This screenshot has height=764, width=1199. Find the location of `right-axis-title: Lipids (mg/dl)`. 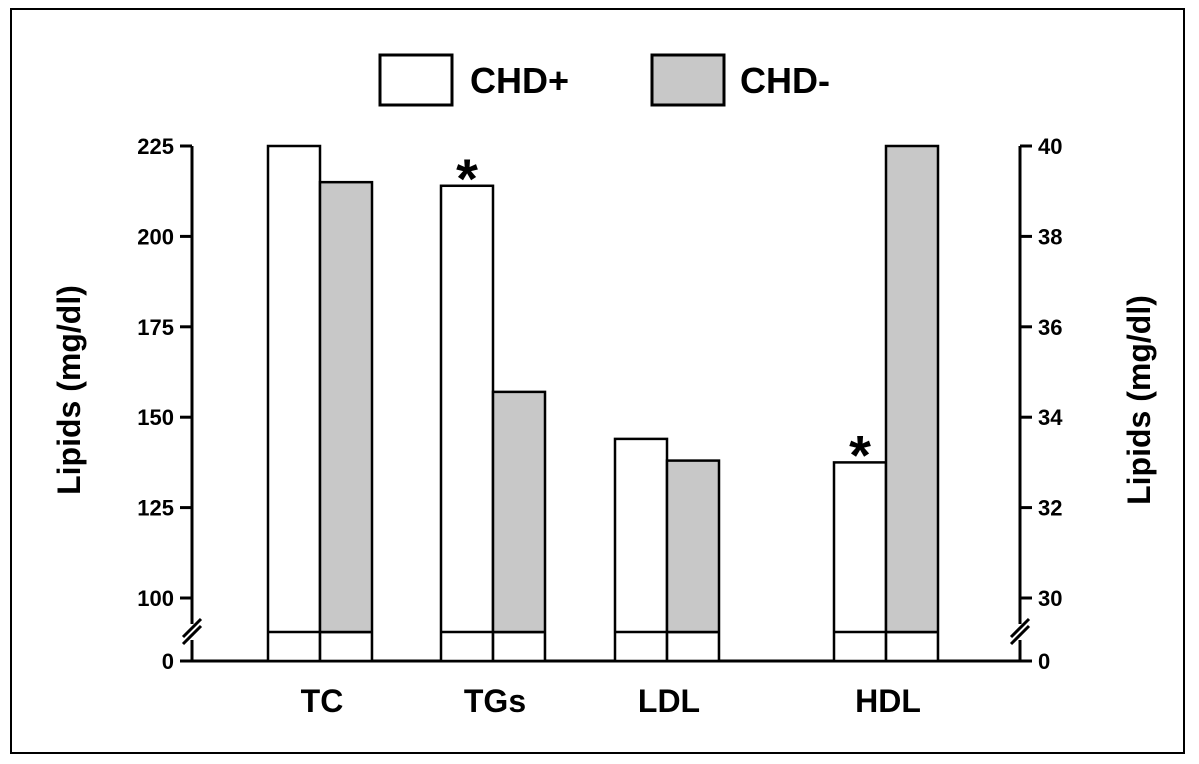

right-axis-title: Lipids (mg/dl) is located at coordinates (1139, 400).